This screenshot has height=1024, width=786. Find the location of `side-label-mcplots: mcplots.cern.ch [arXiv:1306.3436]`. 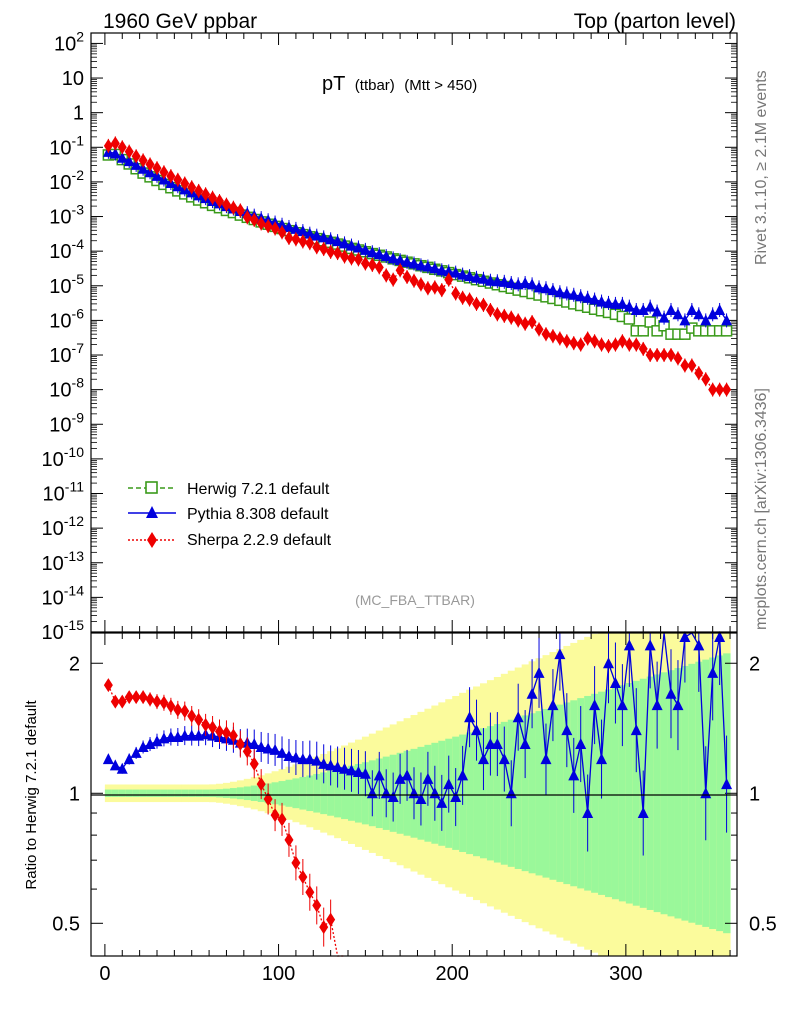

side-label-mcplots: mcplots.cern.ch [arXiv:1306.3436] is located at coordinates (761, 509).